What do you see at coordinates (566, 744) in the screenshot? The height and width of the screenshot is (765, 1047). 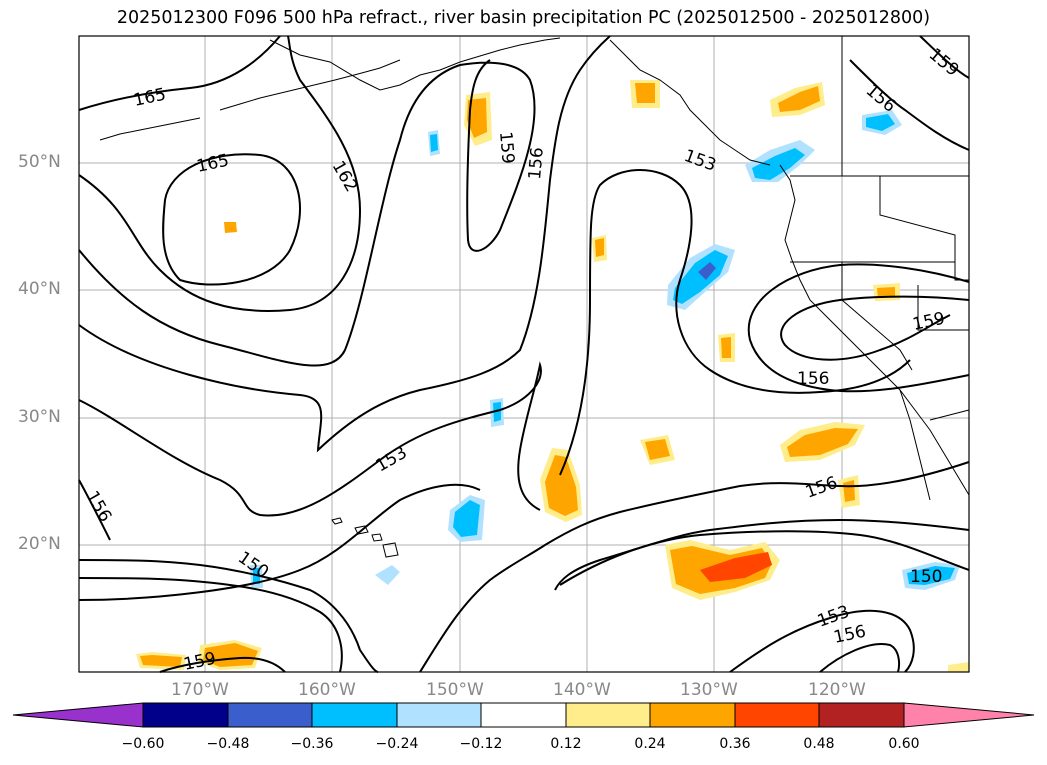 I see `colorbar-tick-label: 0.12` at bounding box center [566, 744].